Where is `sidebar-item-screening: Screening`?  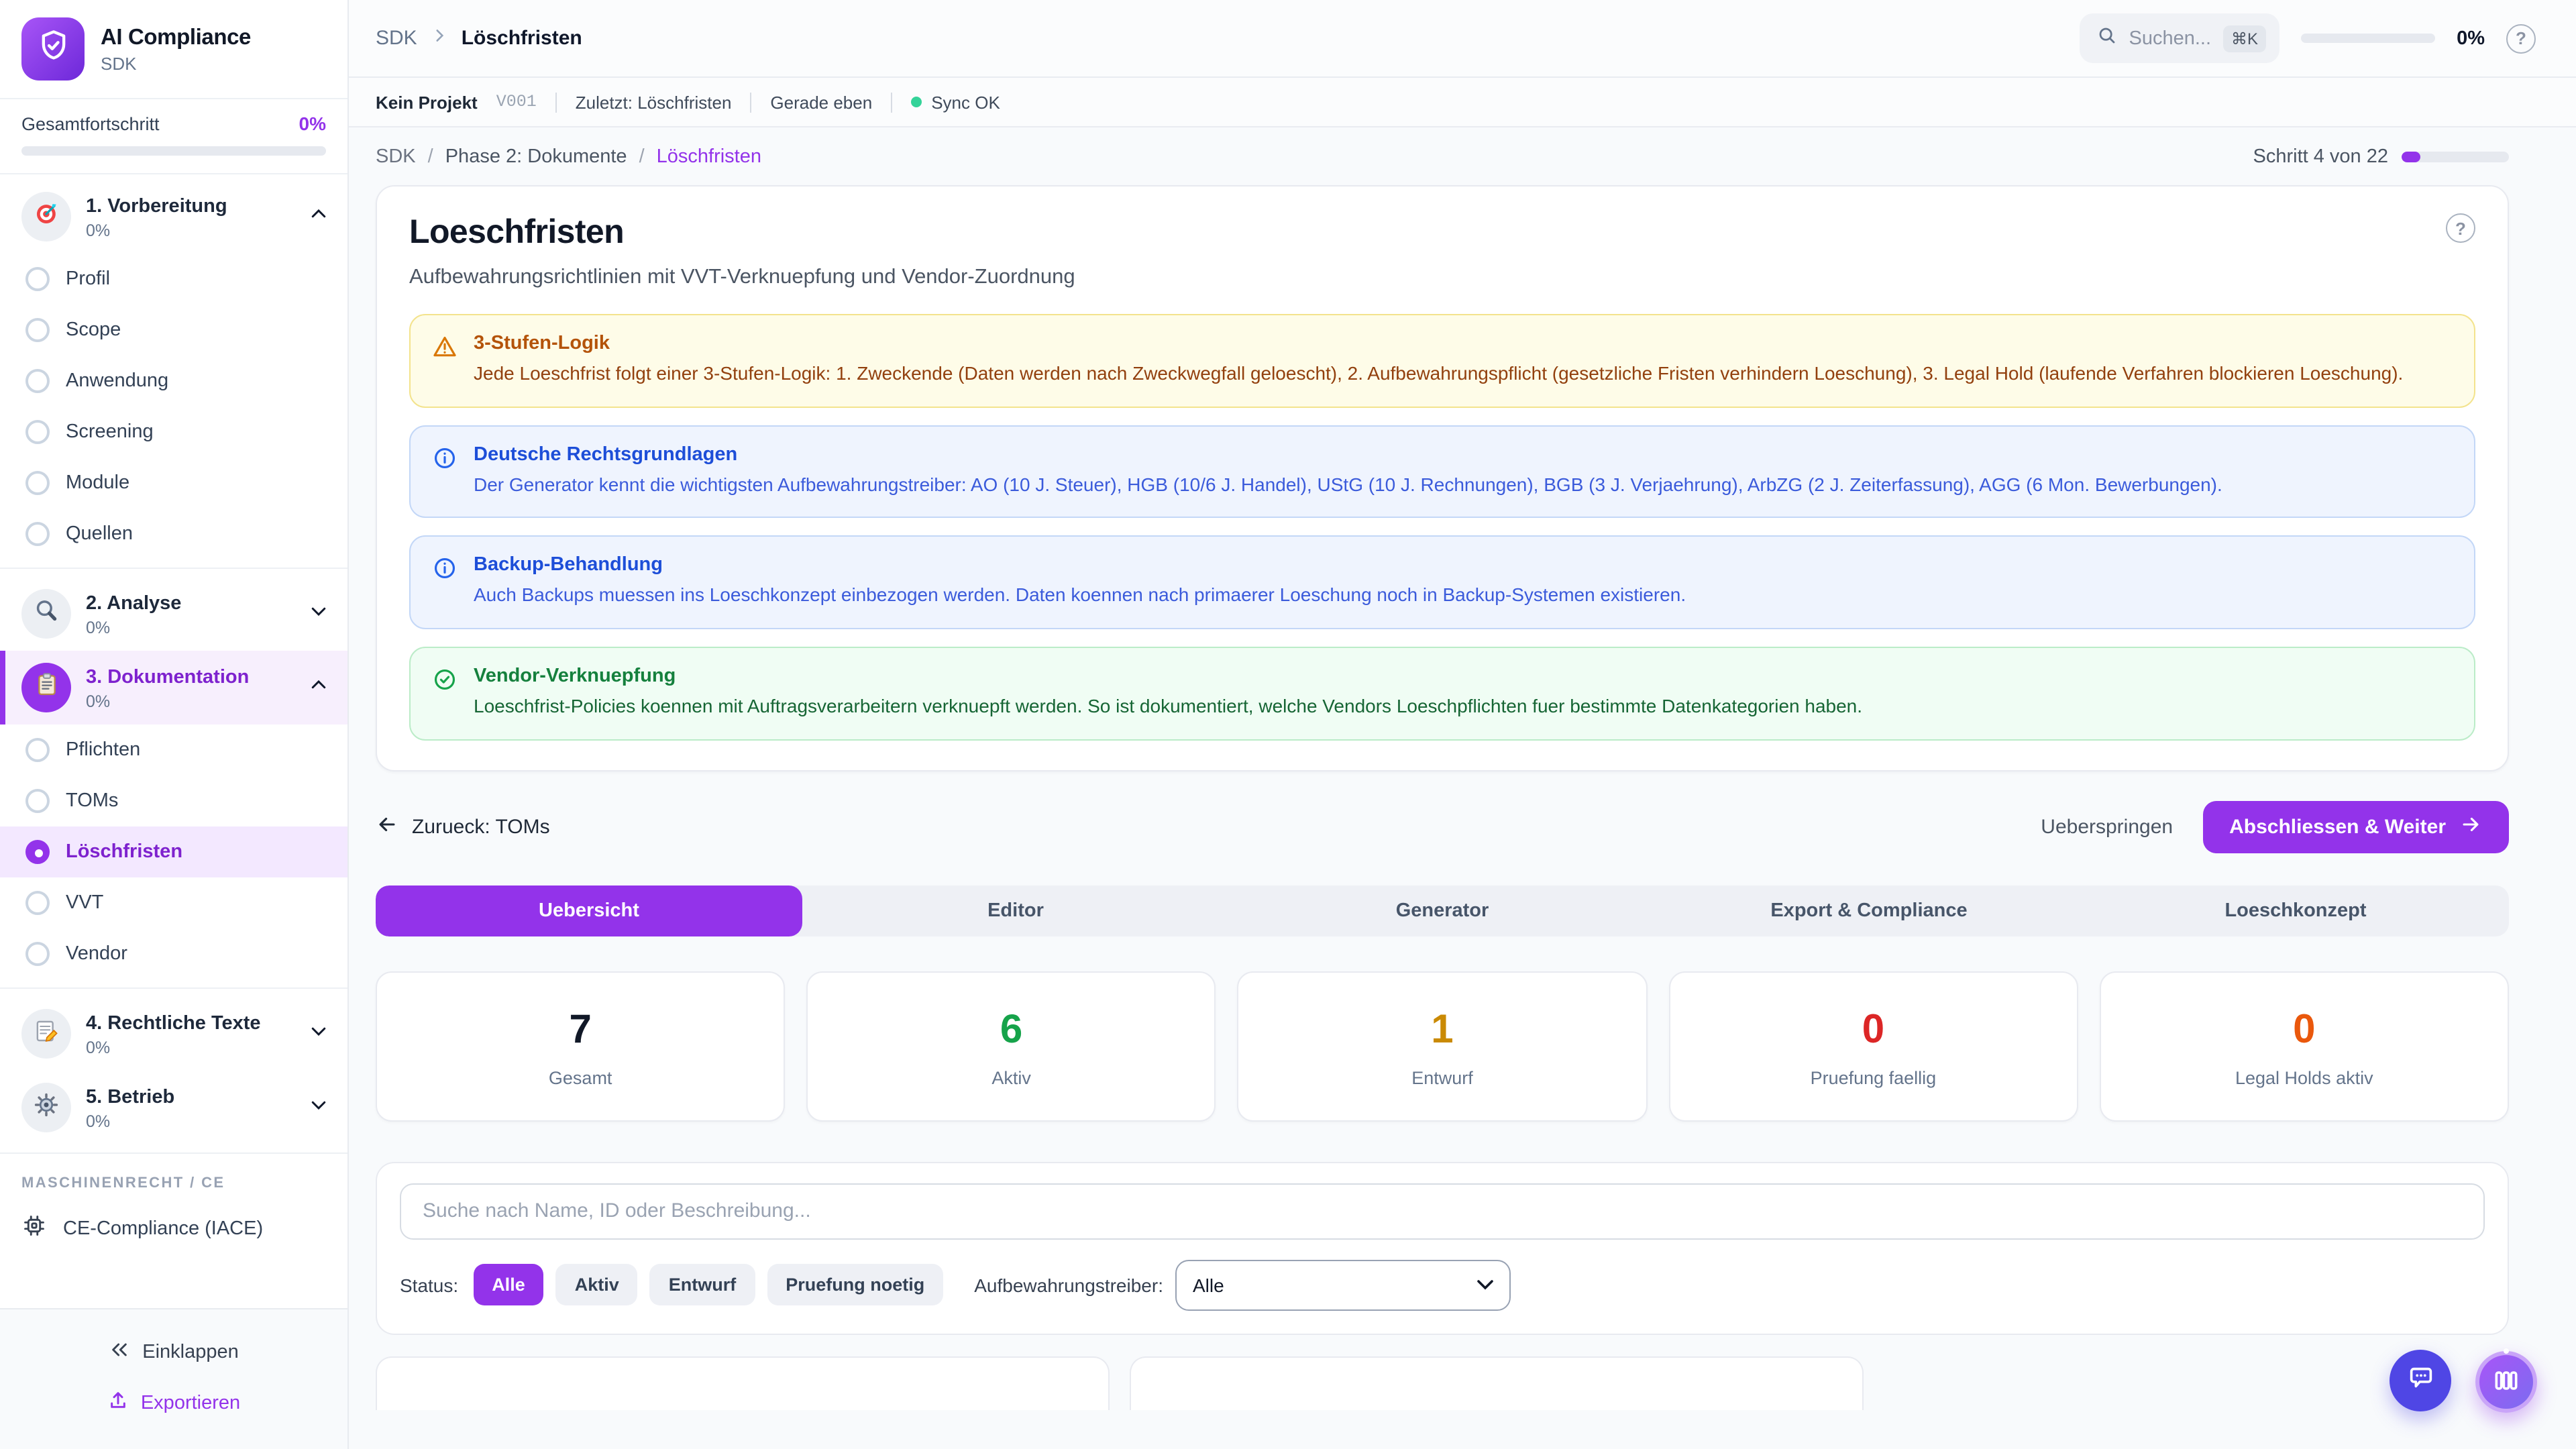
sidebar-item-screening: Screening is located at coordinates (173, 432).